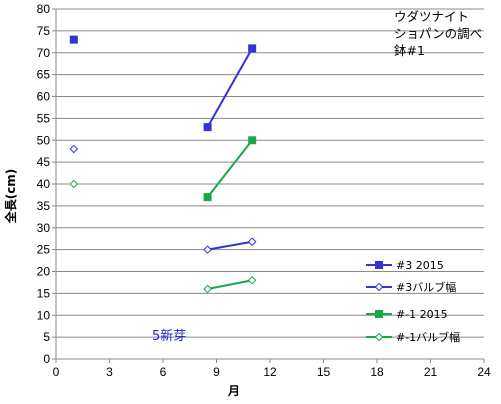 Image resolution: width=501 pixels, height=404 pixels. What do you see at coordinates (46, 337) in the screenshot?
I see `y-tick-label: 5` at bounding box center [46, 337].